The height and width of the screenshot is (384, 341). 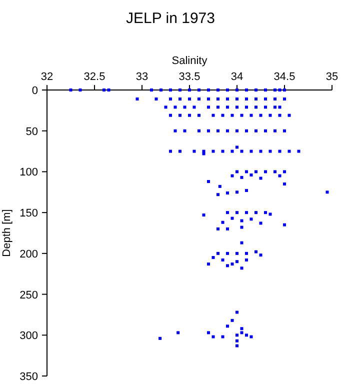 I want to click on y-axis-title: Depth [m], so click(x=7, y=233).